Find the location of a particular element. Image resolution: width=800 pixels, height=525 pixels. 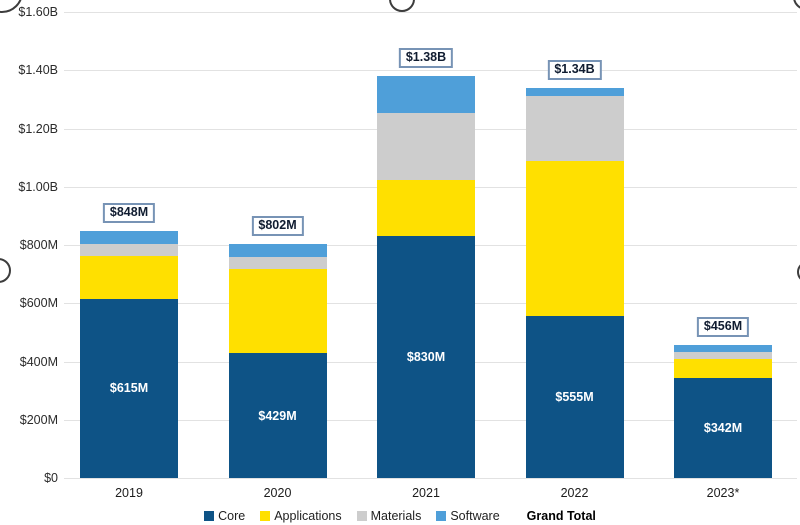

bar-segment-materials-2020 is located at coordinates (277, 263).